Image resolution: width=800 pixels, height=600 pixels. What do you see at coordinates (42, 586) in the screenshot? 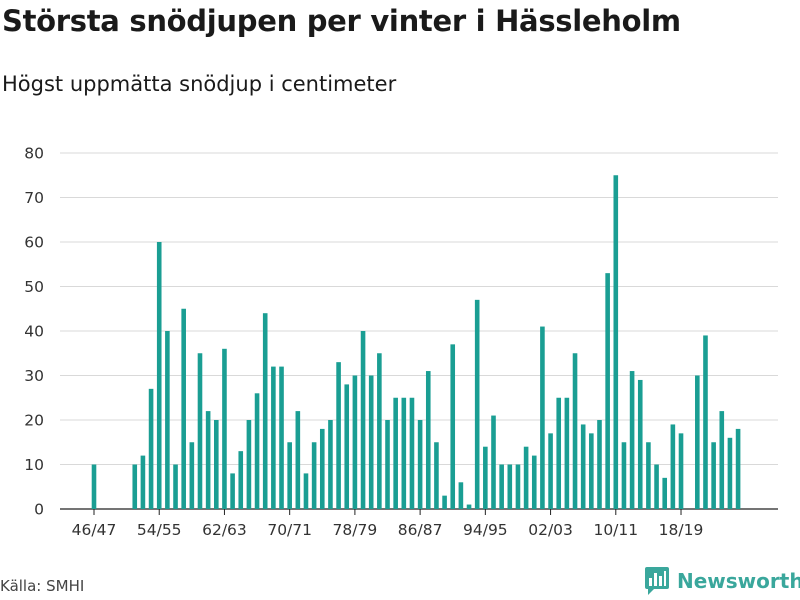
I see `source-note: Källa: SMHI` at bounding box center [42, 586].